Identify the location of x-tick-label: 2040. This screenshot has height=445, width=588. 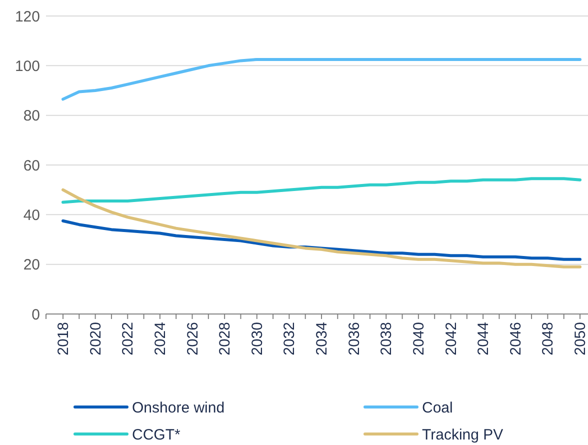
(419, 339).